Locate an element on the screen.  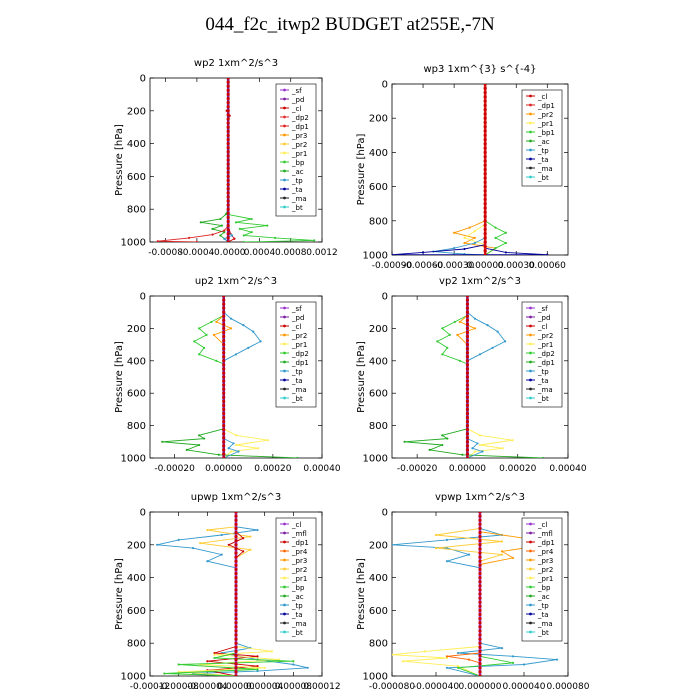
series-group is located at coordinates (475, 594).